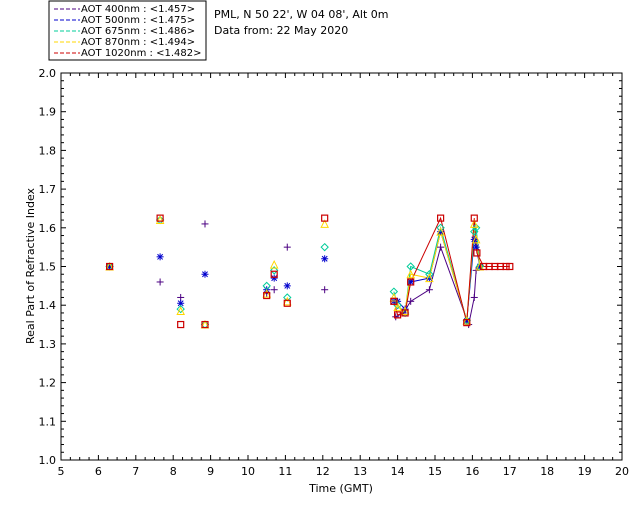 The width and height of the screenshot is (640, 512). What do you see at coordinates (248, 471) in the screenshot?
I see `x-tick-label: 10` at bounding box center [248, 471].